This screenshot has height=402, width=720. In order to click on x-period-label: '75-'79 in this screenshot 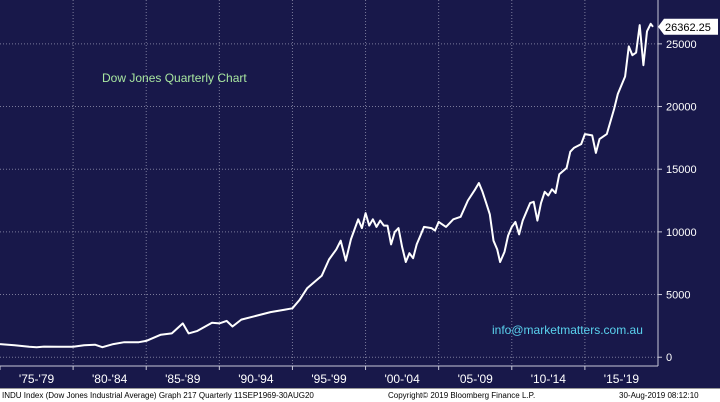, I will do `click(37, 379)`.